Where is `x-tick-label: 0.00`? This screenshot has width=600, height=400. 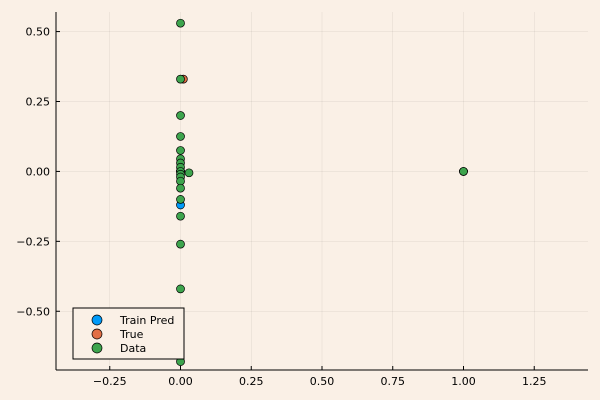
x-tick-label: 0.00 is located at coordinates (180, 381).